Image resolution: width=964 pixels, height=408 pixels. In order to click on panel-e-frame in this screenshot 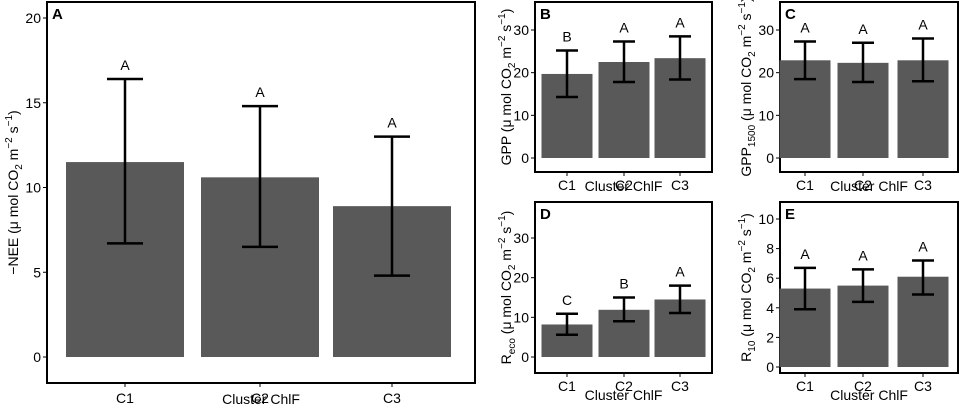, I will do `click(869, 287)`.